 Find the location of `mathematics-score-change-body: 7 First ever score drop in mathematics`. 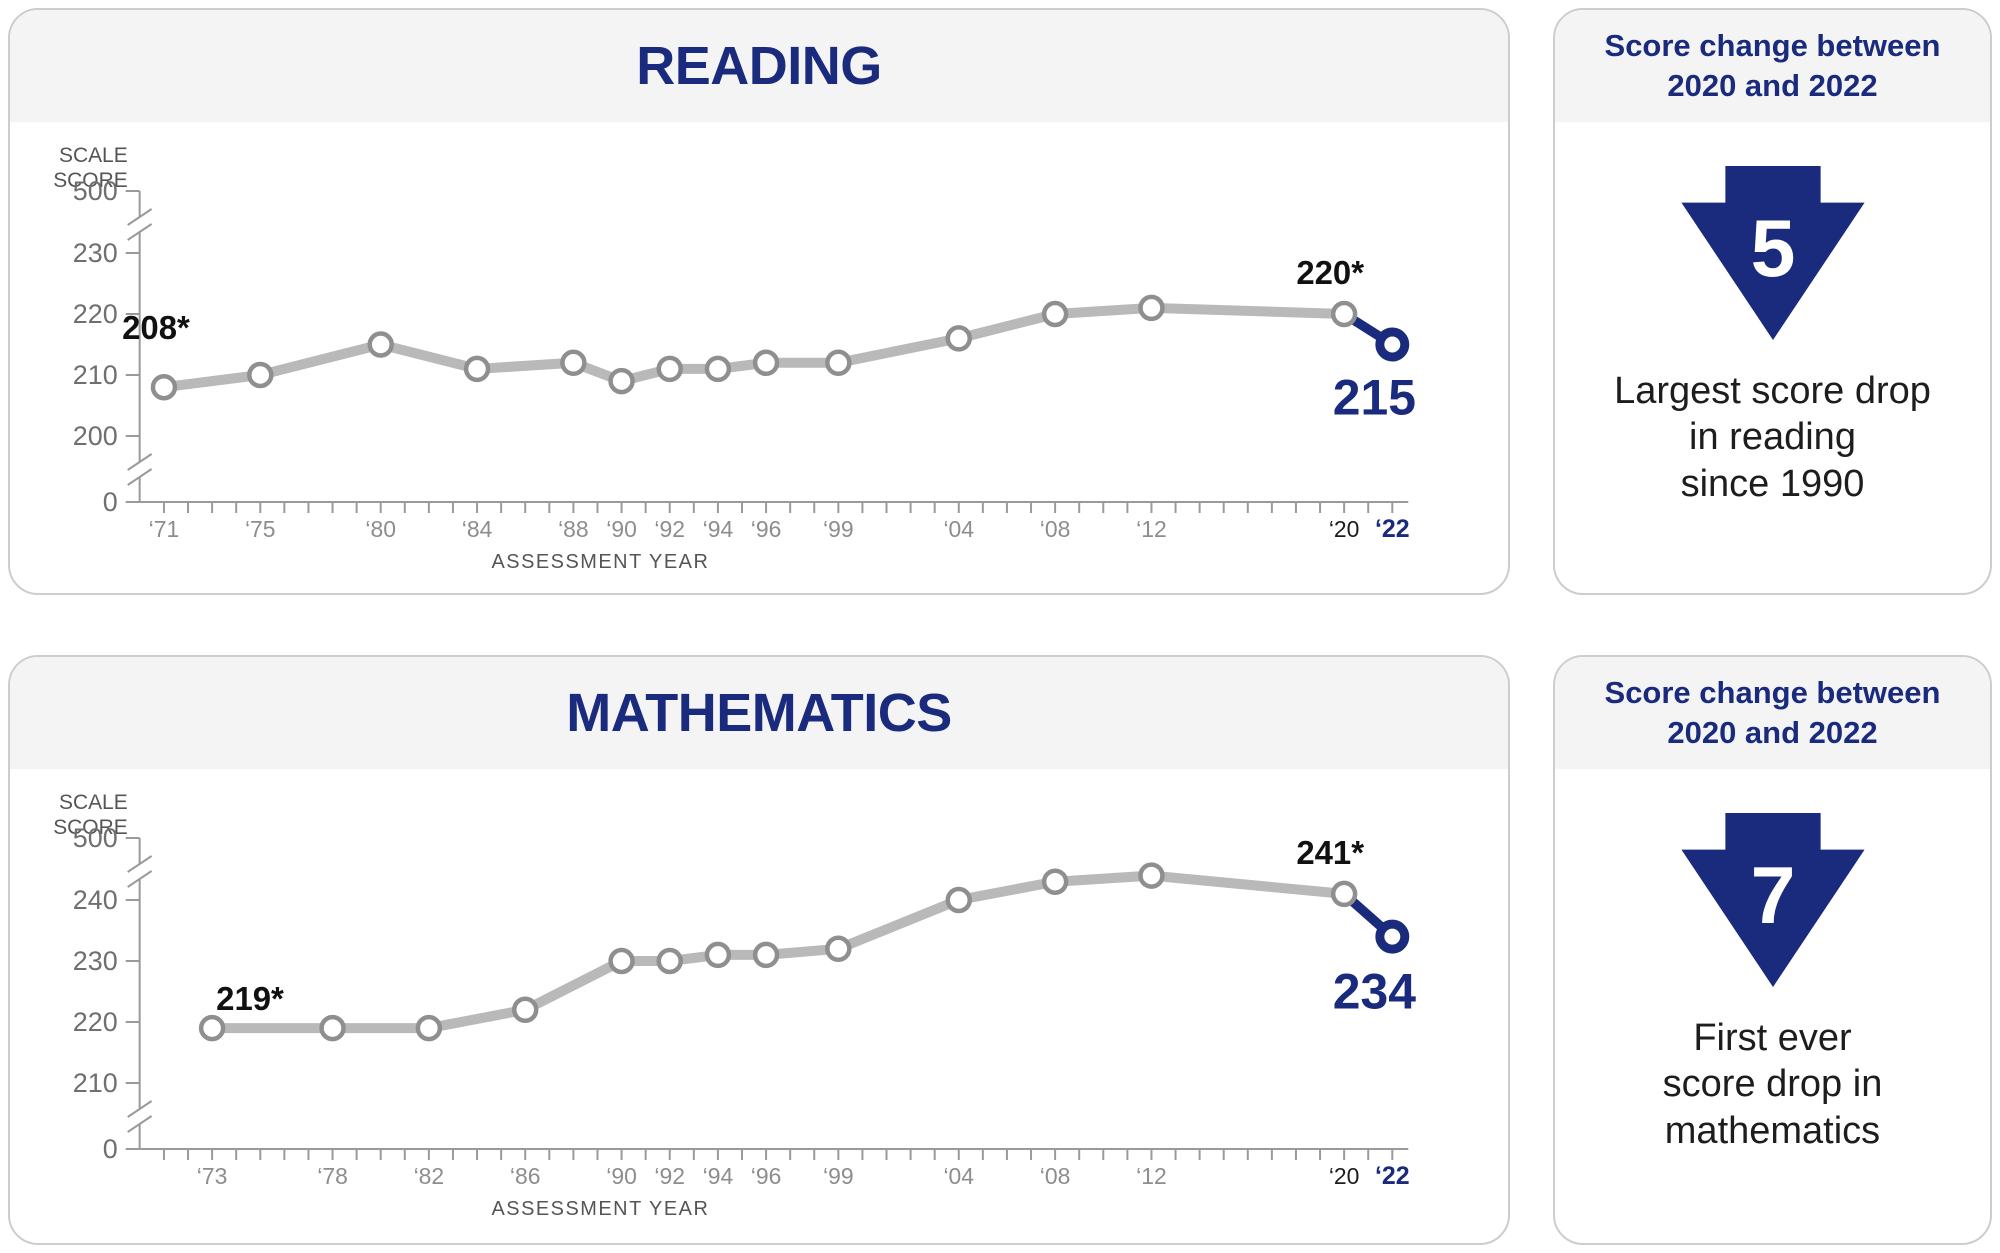

mathematics-score-change-body: 7 First ever score drop in mathematics is located at coordinates (1772, 961).